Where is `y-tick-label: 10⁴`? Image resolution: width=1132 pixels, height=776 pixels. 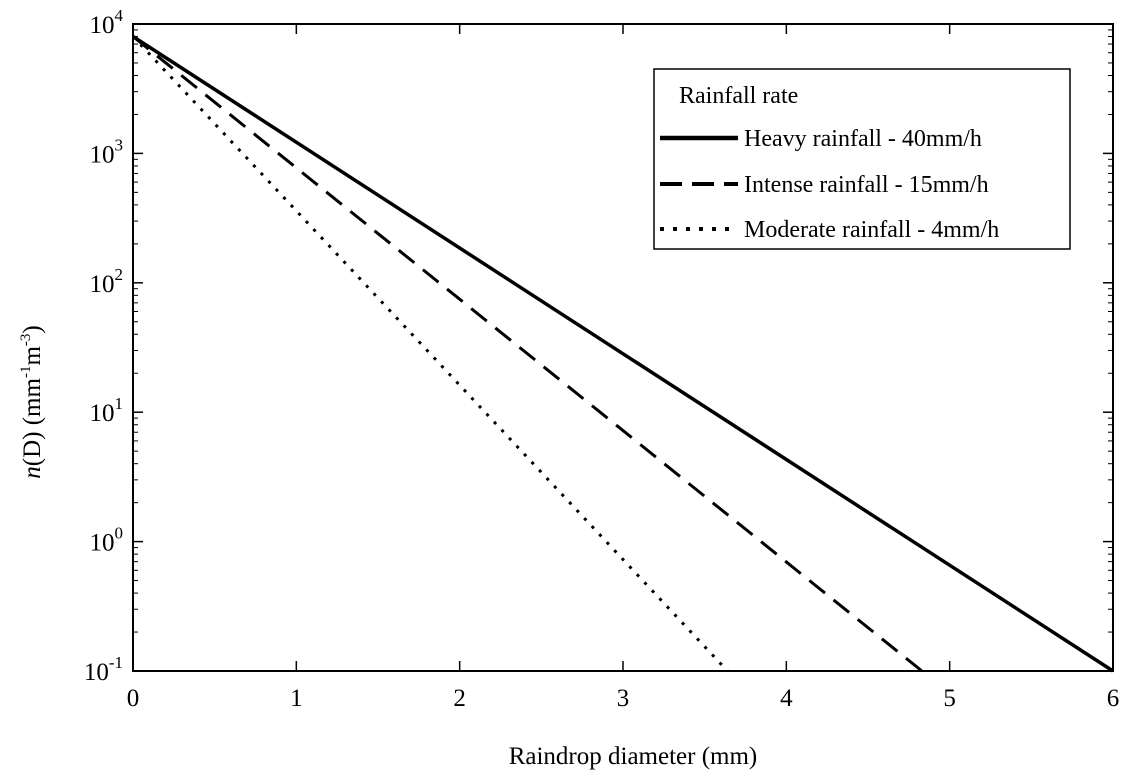
y-tick-label: 10⁴ is located at coordinates (107, 22).